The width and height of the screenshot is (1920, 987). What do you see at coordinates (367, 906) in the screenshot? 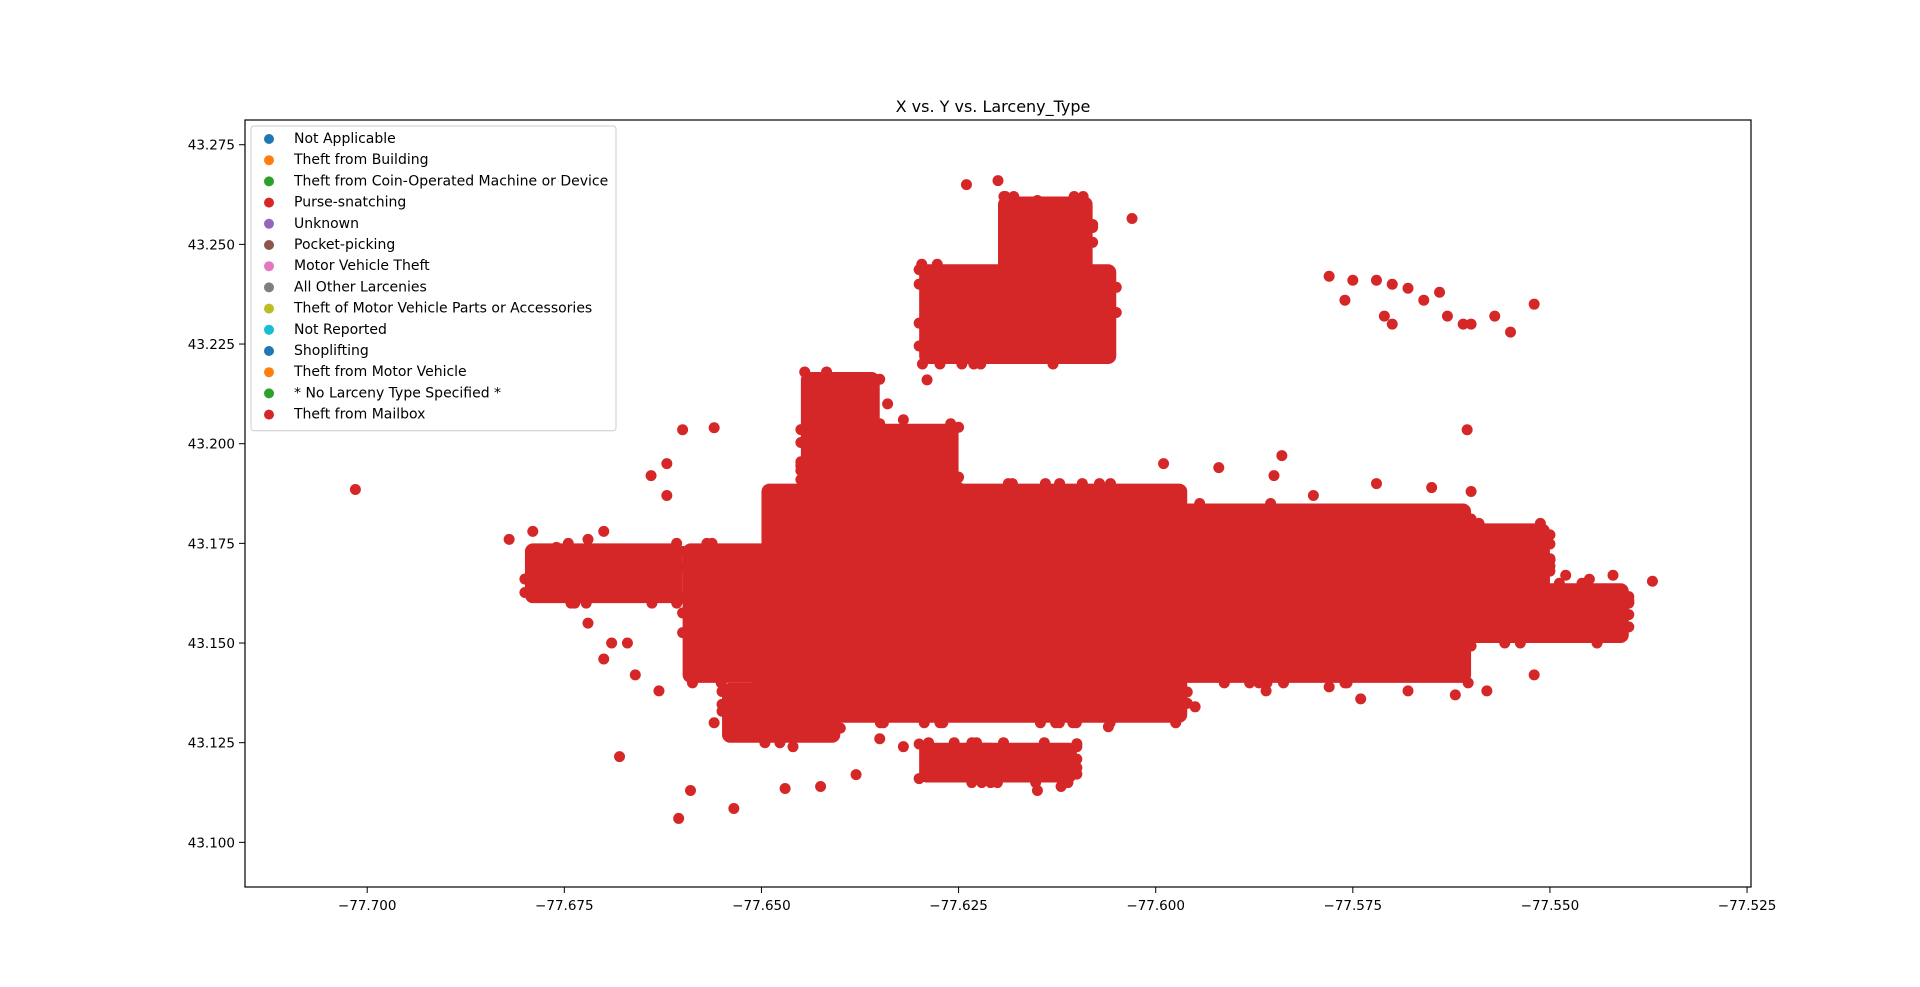
I see `x-tick-label: −77.700` at bounding box center [367, 906].